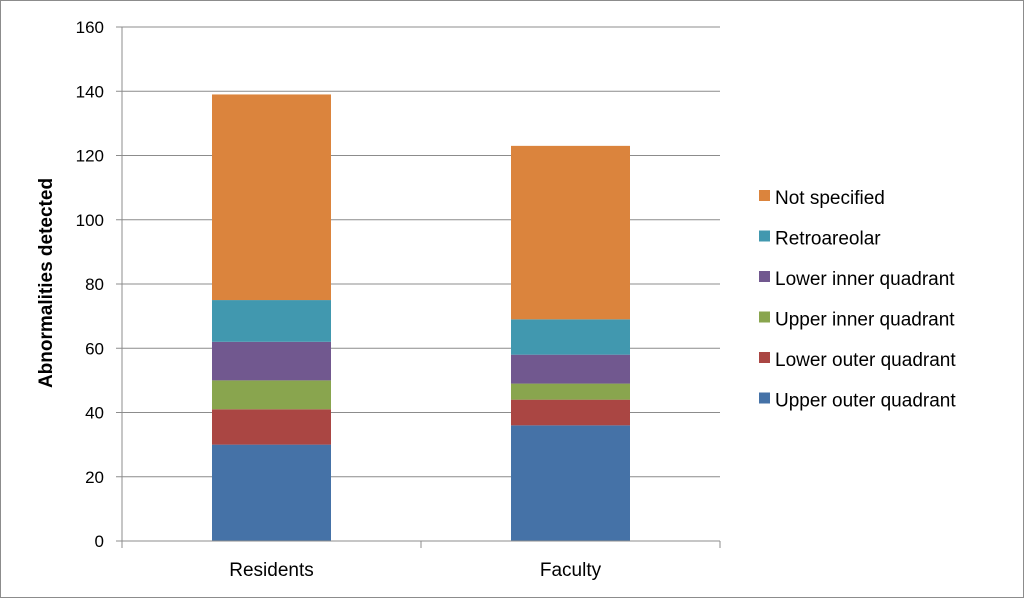 The image size is (1024, 598). Describe the element at coordinates (271, 395) in the screenshot. I see `bar-segment-residents-upper-inner-quadrant` at that location.